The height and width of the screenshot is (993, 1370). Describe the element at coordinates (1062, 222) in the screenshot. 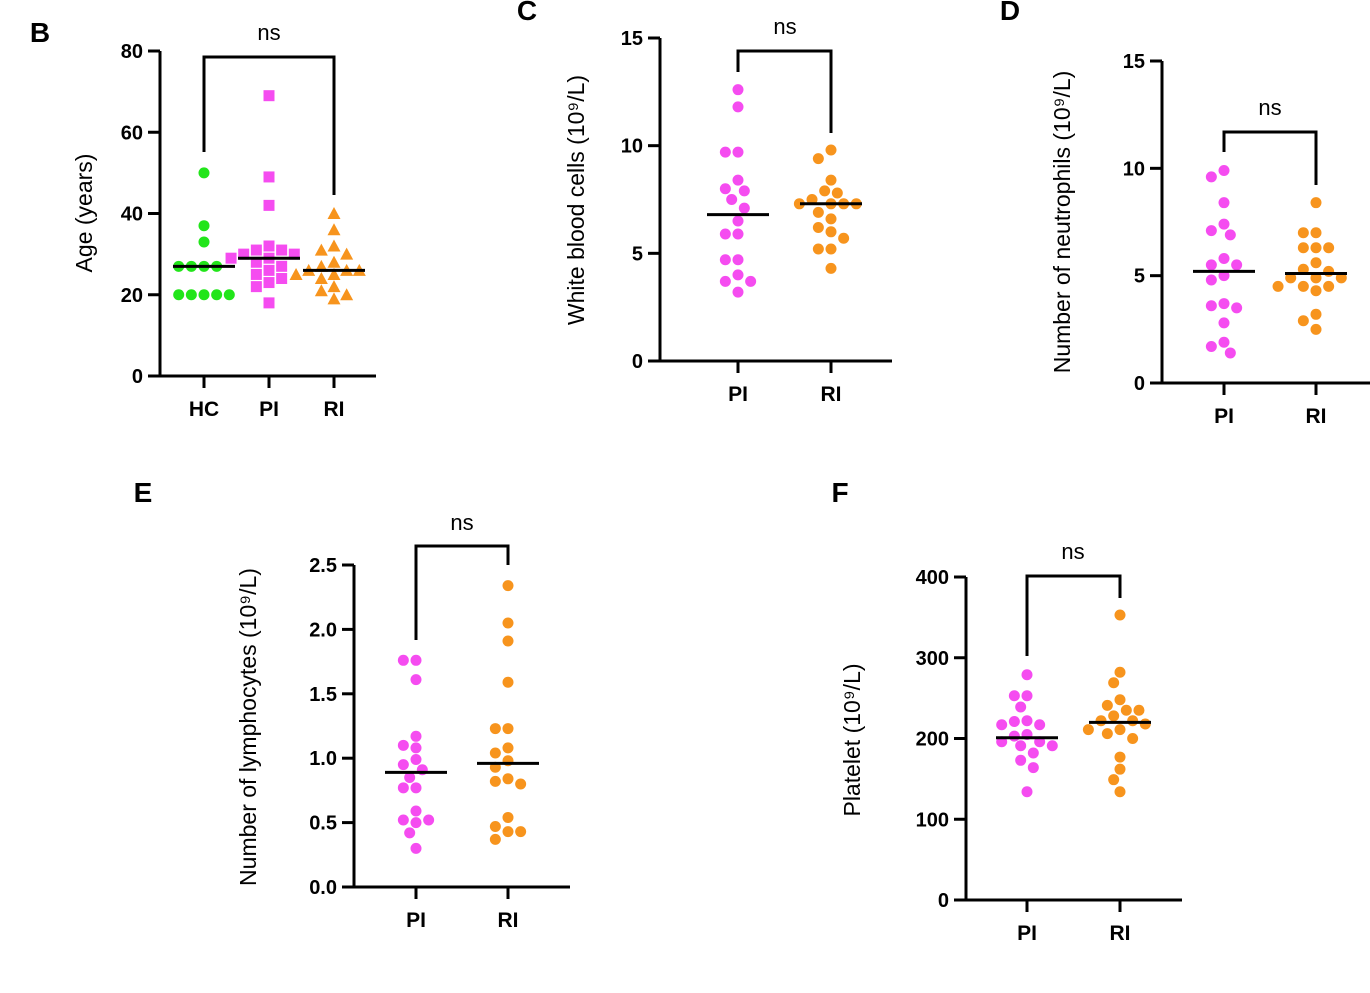

I see `y-axis-label: Number of neutrophils (10⁹/L)` at that location.